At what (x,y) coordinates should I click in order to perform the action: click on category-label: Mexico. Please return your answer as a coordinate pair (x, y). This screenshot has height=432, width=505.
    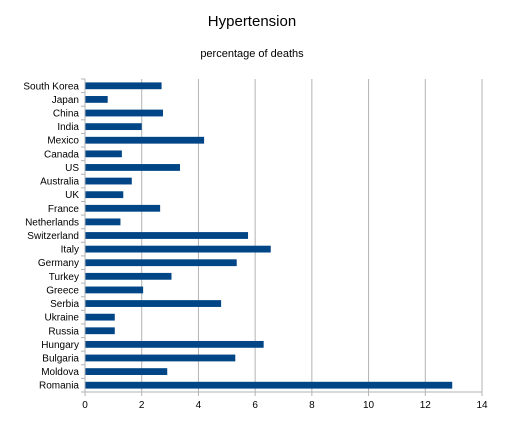
    Looking at the image, I should click on (63, 141).